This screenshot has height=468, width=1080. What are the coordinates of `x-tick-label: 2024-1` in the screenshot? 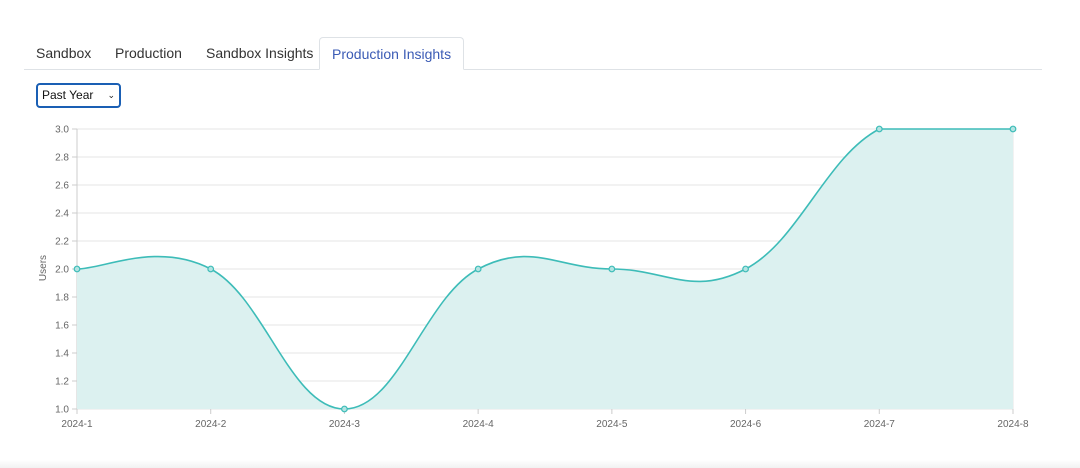 It's located at (77, 424).